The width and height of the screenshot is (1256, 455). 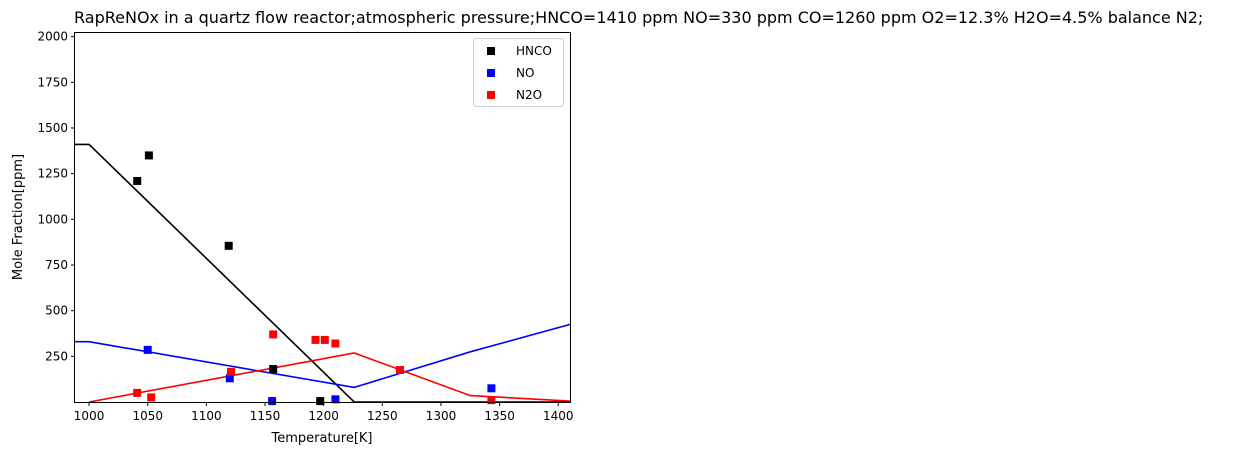 What do you see at coordinates (52, 128) in the screenshot?
I see `y-tick-label: 1500` at bounding box center [52, 128].